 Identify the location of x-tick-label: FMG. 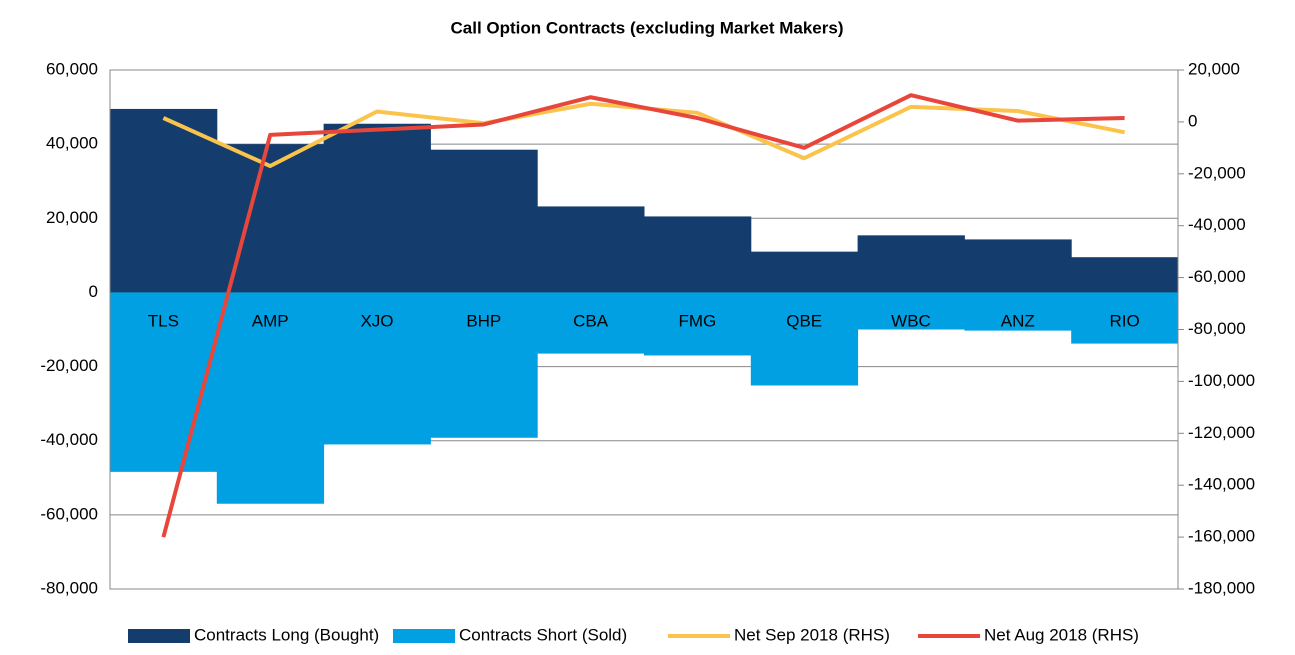
(698, 320).